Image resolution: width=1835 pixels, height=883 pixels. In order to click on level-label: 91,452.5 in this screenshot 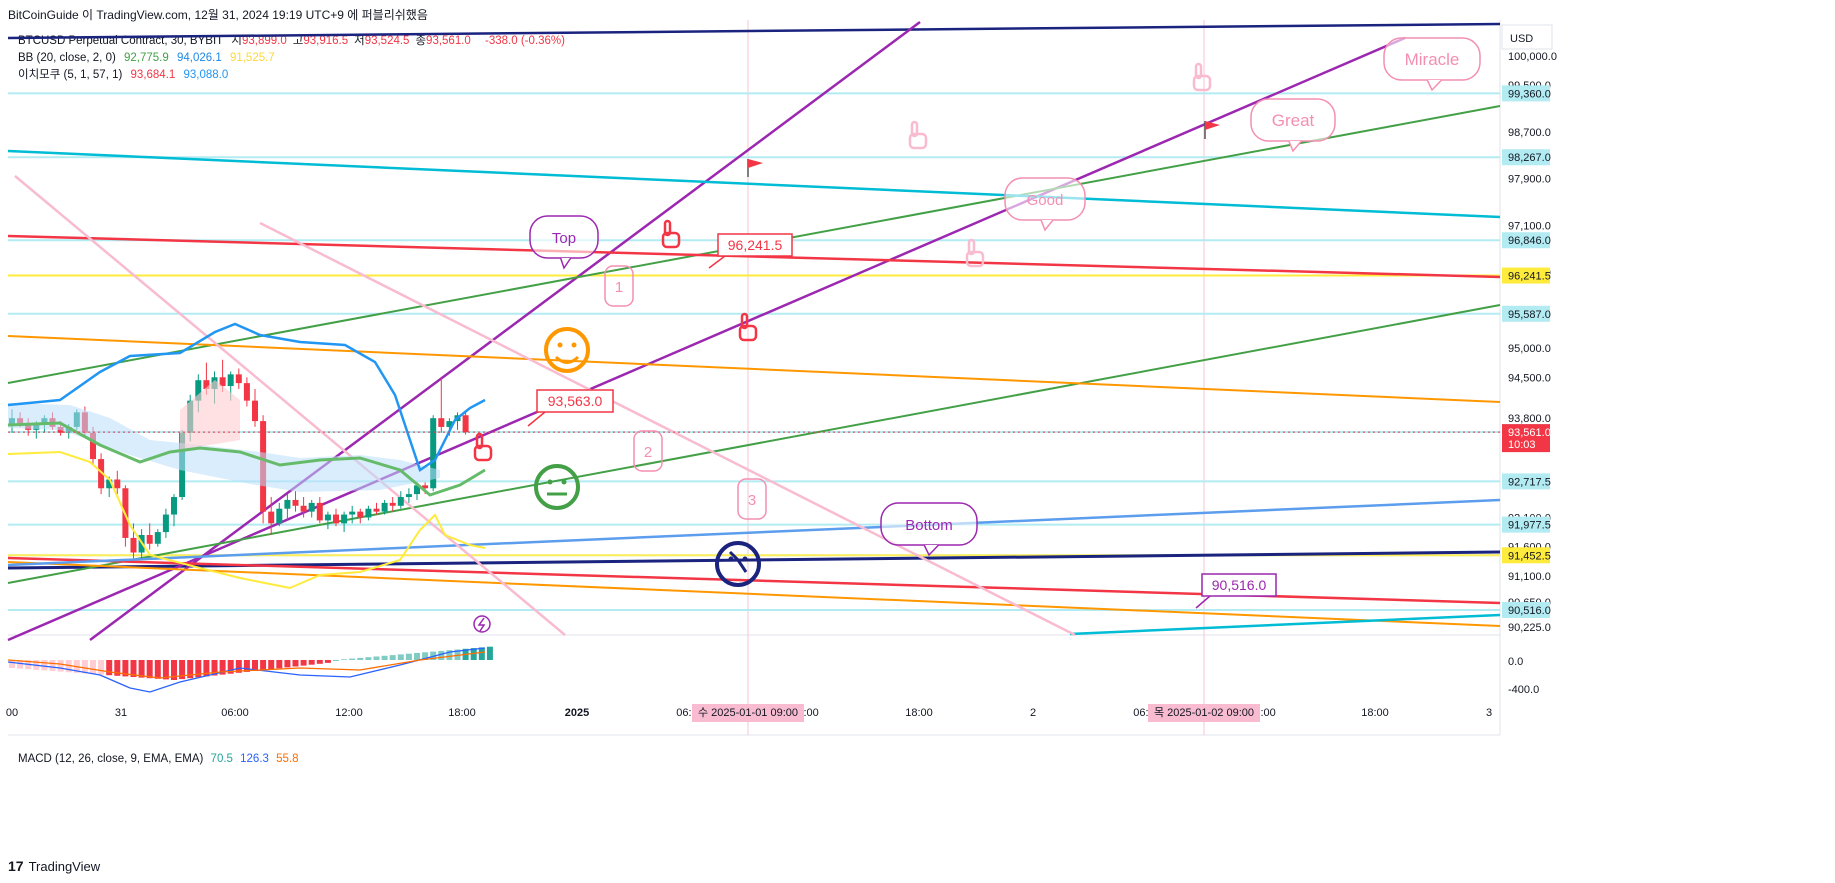, I will do `click(1529, 556)`.